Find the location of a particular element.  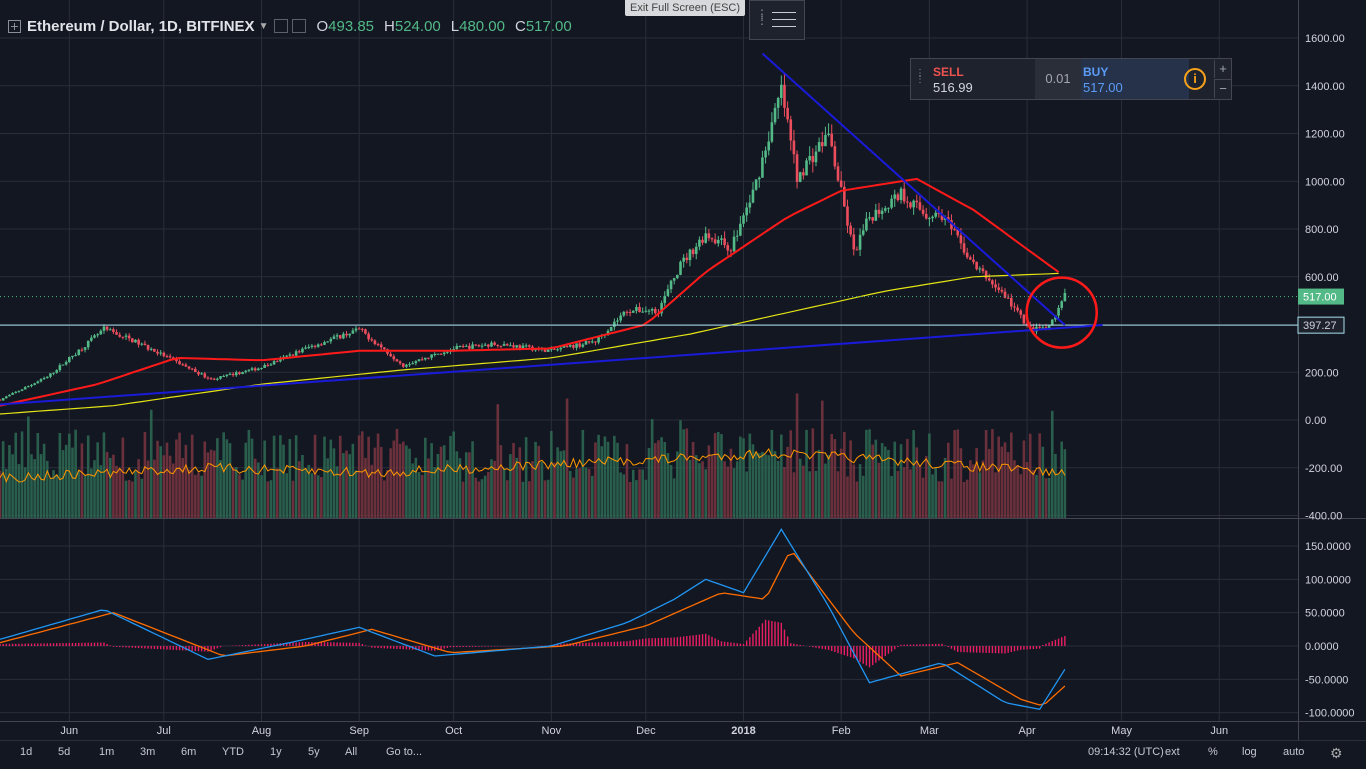

macd-axis-label: 100.0000 is located at coordinates (1328, 580).